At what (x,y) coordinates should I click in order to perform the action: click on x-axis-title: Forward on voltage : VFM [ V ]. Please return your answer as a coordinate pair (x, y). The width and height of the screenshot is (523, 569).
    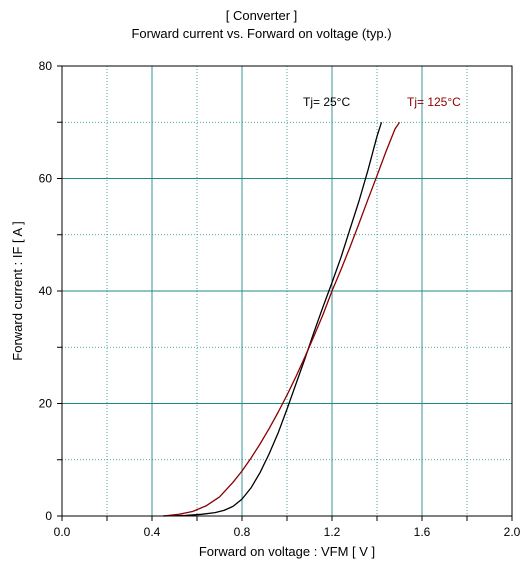
    Looking at the image, I should click on (287, 551).